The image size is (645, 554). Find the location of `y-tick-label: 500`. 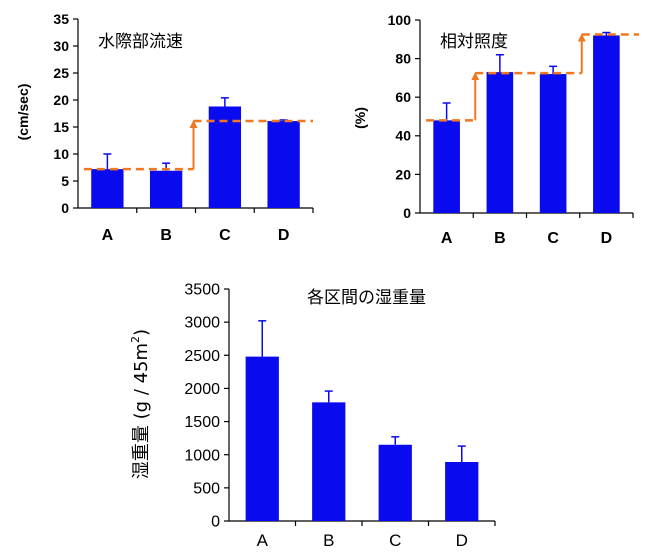

y-tick-label: 500 is located at coordinates (206, 488).